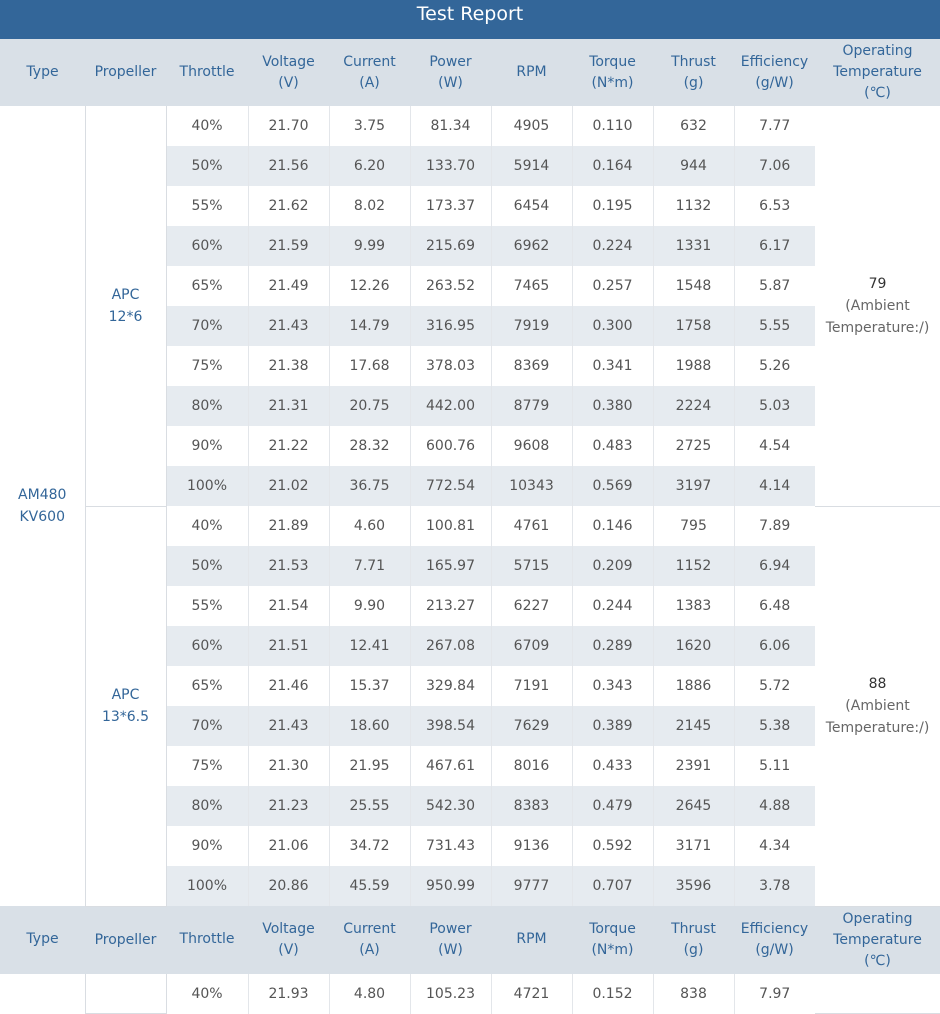 The width and height of the screenshot is (940, 1014). What do you see at coordinates (470, 646) in the screenshot?
I see `table-row: 60% 21.51 12.41 267.08 6709 0.289 1620 6.06` at bounding box center [470, 646].